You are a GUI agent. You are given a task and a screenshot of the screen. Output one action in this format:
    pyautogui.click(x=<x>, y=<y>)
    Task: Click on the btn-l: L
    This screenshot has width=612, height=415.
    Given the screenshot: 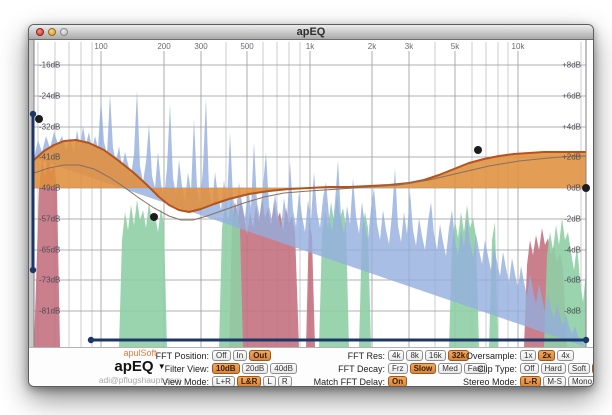 What is the action you would take?
    pyautogui.click(x=269, y=381)
    